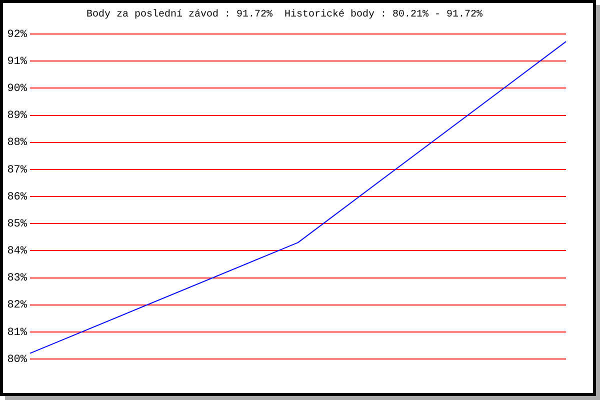 The height and width of the screenshot is (400, 600). I want to click on y-tick-label: 91%, so click(17, 62).